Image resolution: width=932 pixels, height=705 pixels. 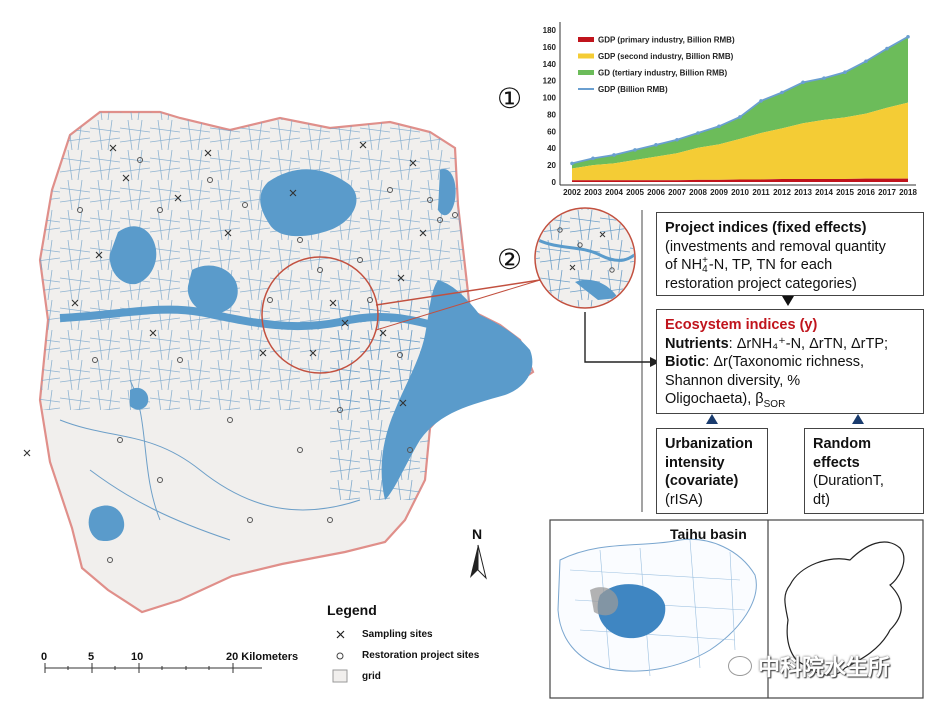 I want to click on badge-1: ①, so click(x=510, y=98).